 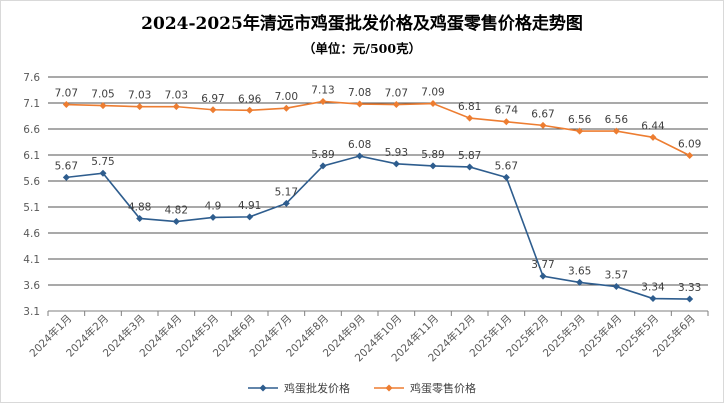 I want to click on legend-item-retail: 鸡蛋零售价格, so click(x=425, y=388).